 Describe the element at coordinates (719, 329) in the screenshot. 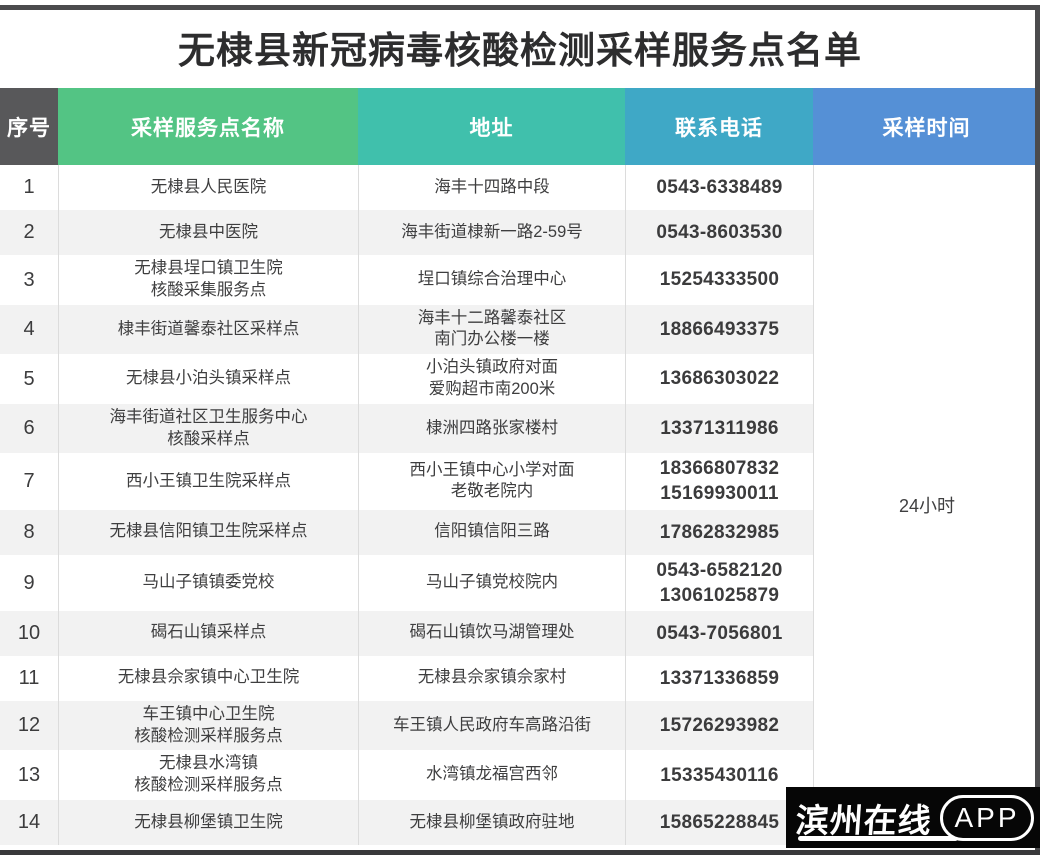

I see `cell-phone: 18866493375` at that location.